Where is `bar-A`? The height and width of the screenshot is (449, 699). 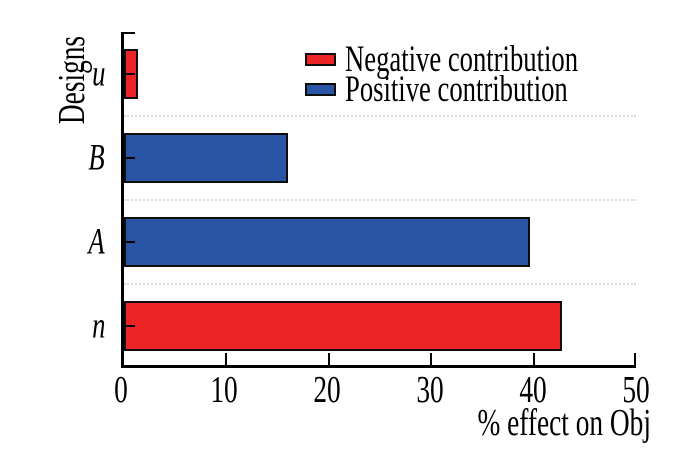
bar-A is located at coordinates (327, 242).